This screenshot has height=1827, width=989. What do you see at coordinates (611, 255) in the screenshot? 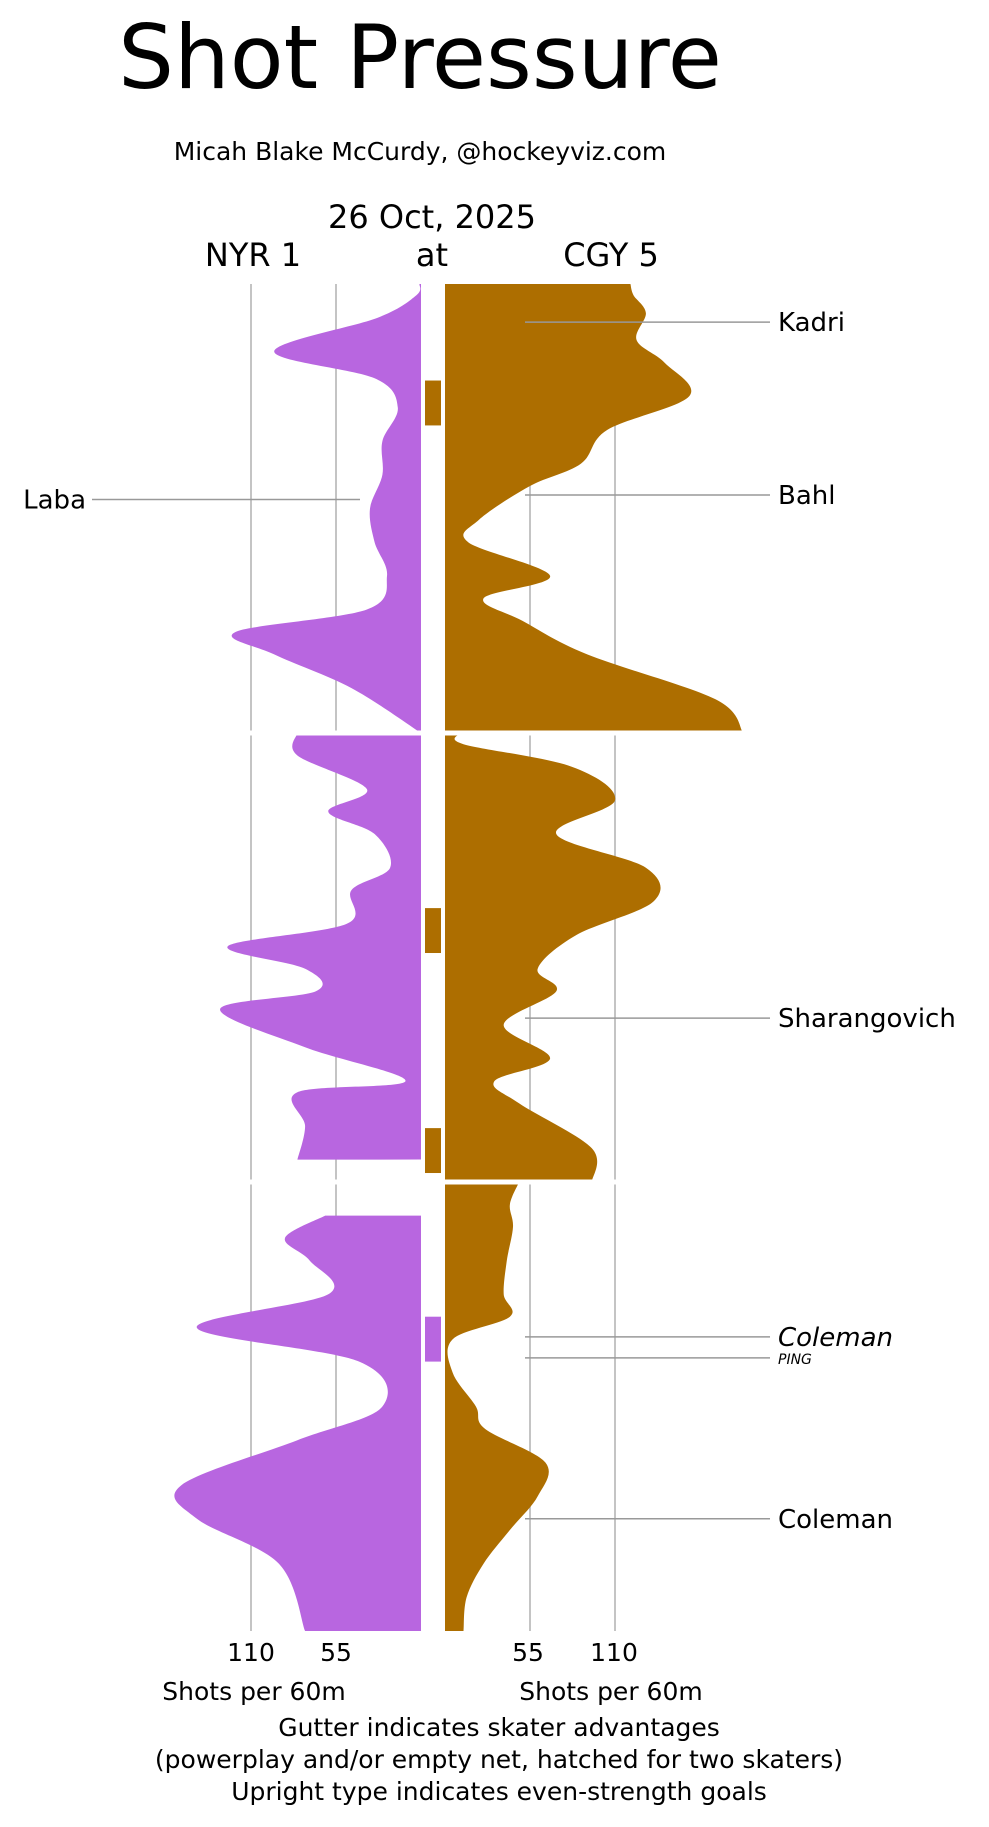
I see `home-team-score: CGY 5` at bounding box center [611, 255].